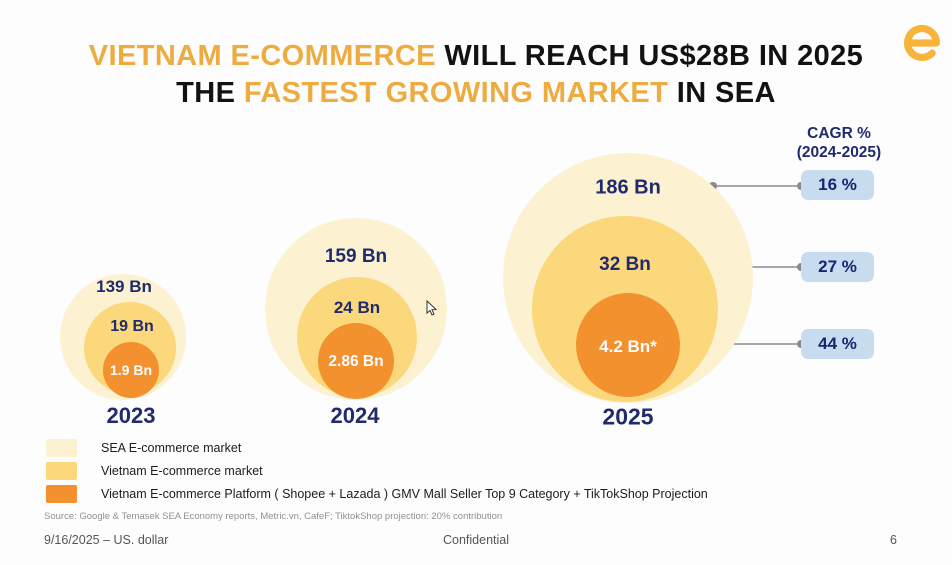  I want to click on title-plain-2: THE, so click(210, 93).